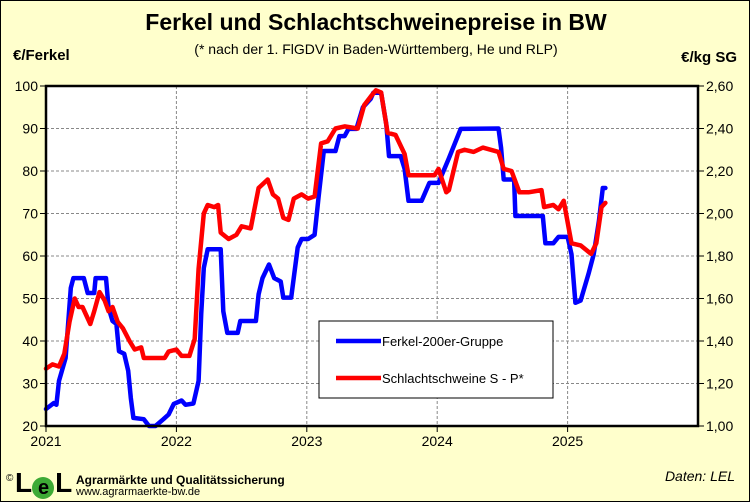 Image resolution: width=750 pixels, height=502 pixels. Describe the element at coordinates (719, 426) in the screenshot. I see `y-right-tick-label: 1,00` at that location.